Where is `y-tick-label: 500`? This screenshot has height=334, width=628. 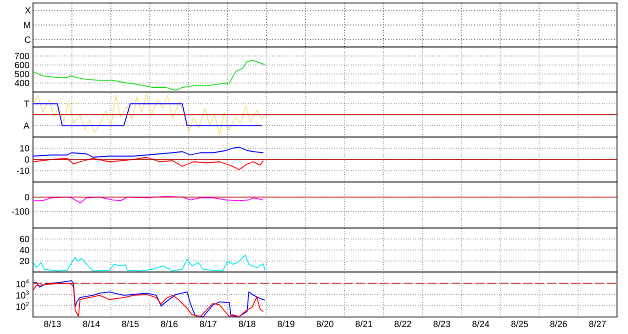 y-tick-label: 500 is located at coordinates (22, 74).